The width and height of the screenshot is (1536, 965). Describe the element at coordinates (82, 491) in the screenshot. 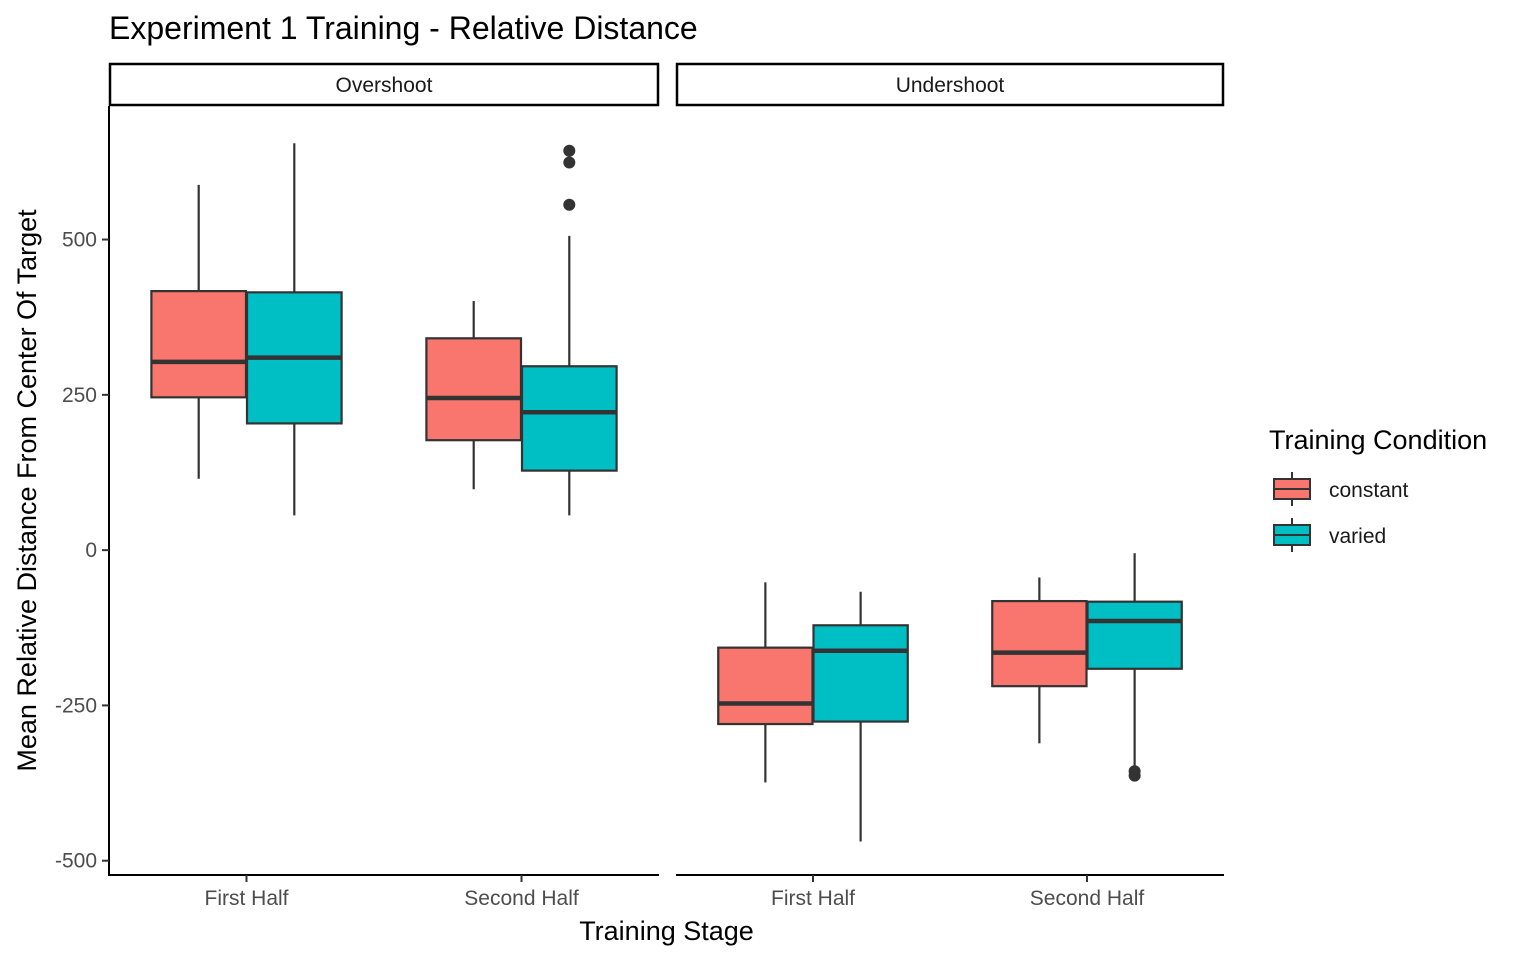

I see `y-axis: -500 -250 0 250 500` at that location.